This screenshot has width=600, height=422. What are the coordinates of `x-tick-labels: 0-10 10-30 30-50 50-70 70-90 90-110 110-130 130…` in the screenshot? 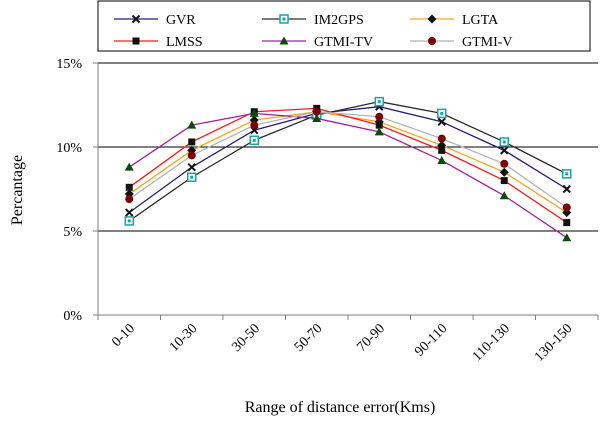 It's located at (342, 343).